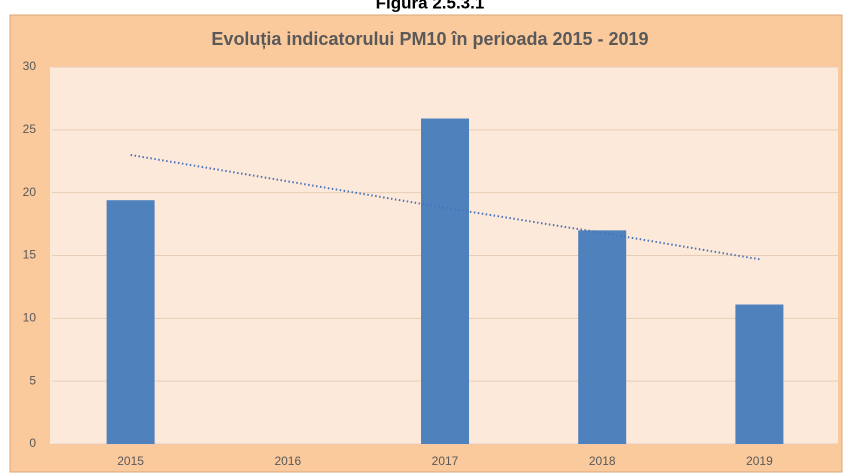 The image size is (846, 474). I want to click on y-tick-label: 5, so click(32, 380).